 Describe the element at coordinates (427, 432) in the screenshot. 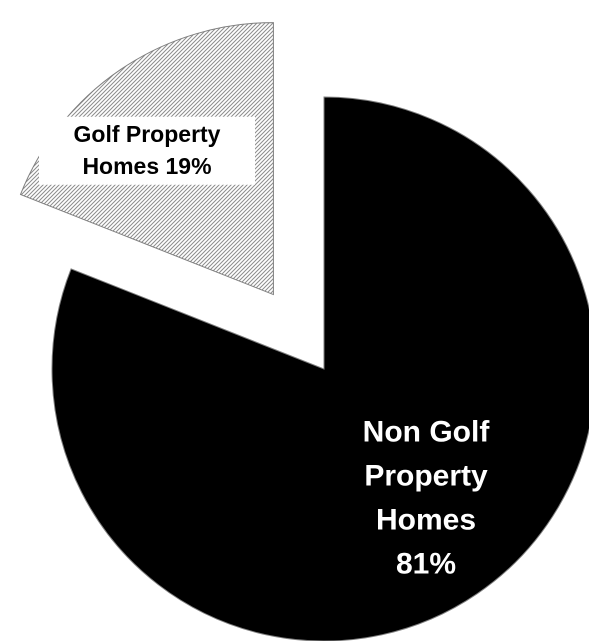

I see `pie-label-line: Non Golf` at that location.